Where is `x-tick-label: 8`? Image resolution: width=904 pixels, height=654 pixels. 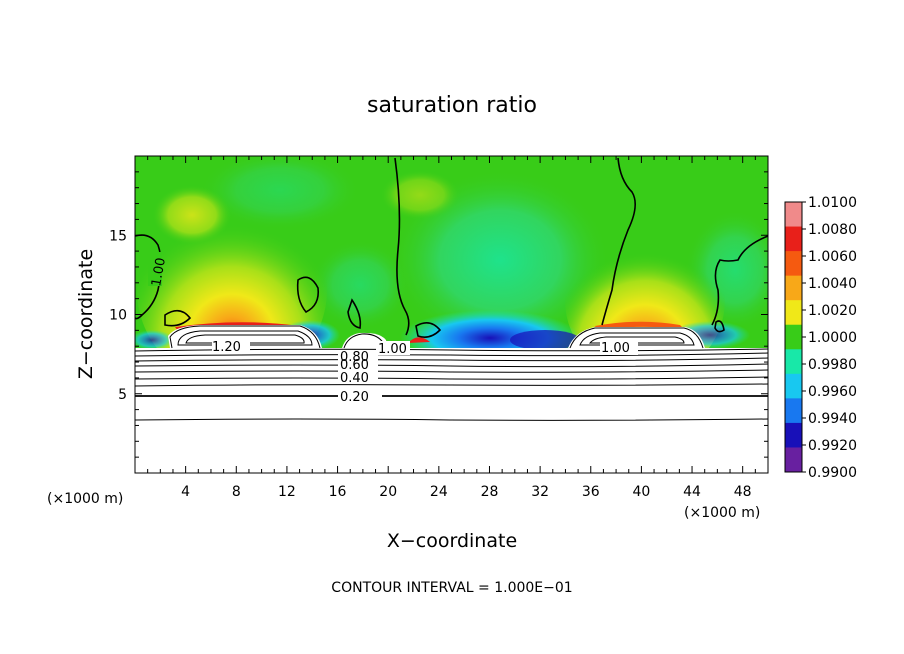
x-tick-label: 8 is located at coordinates (236, 492).